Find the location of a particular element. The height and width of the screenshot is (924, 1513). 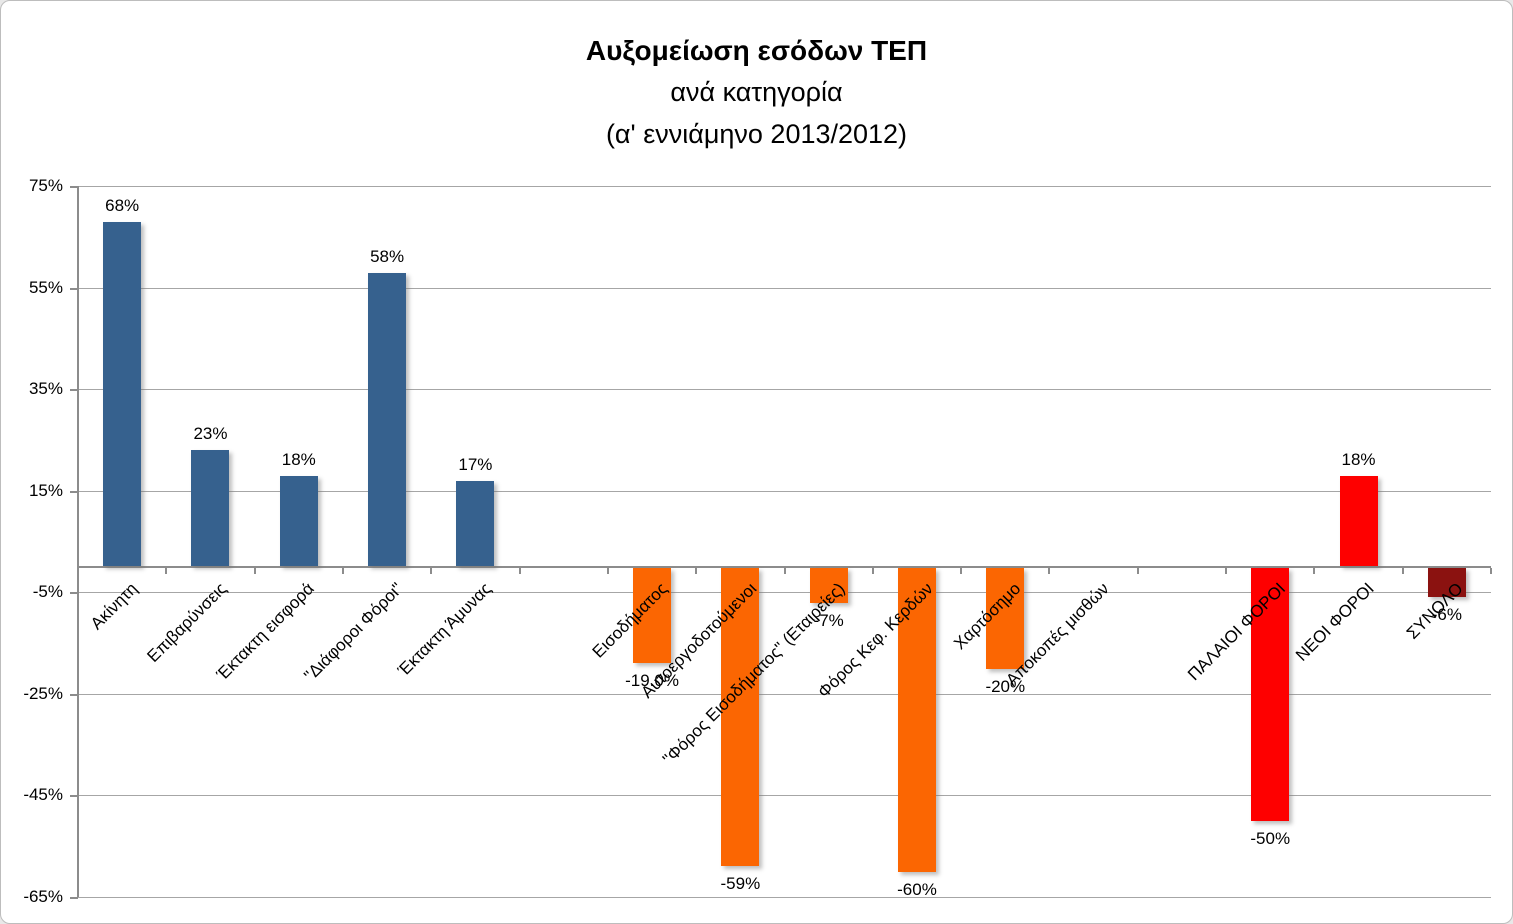

category-label: Ακίνητη is located at coordinates (114, 606).